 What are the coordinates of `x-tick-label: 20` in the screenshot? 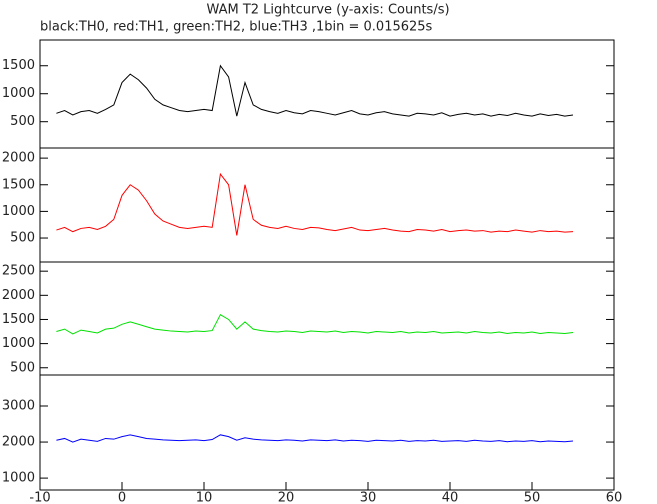 It's located at (286, 497).